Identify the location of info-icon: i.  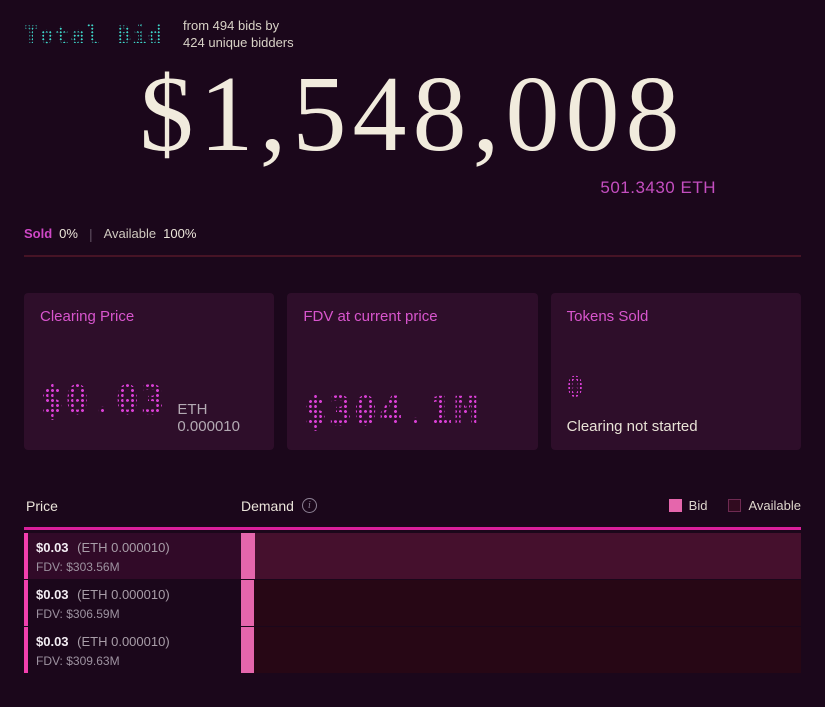
(309, 506).